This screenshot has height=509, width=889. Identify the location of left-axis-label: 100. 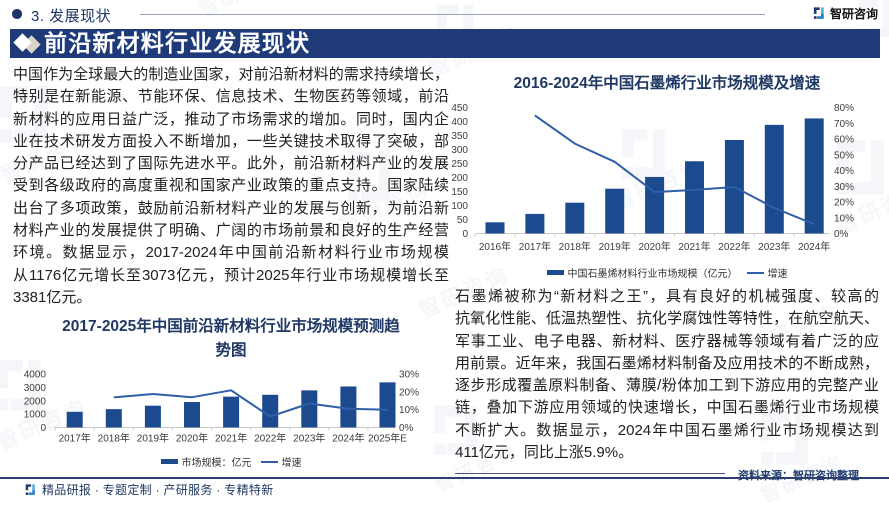
(459, 206).